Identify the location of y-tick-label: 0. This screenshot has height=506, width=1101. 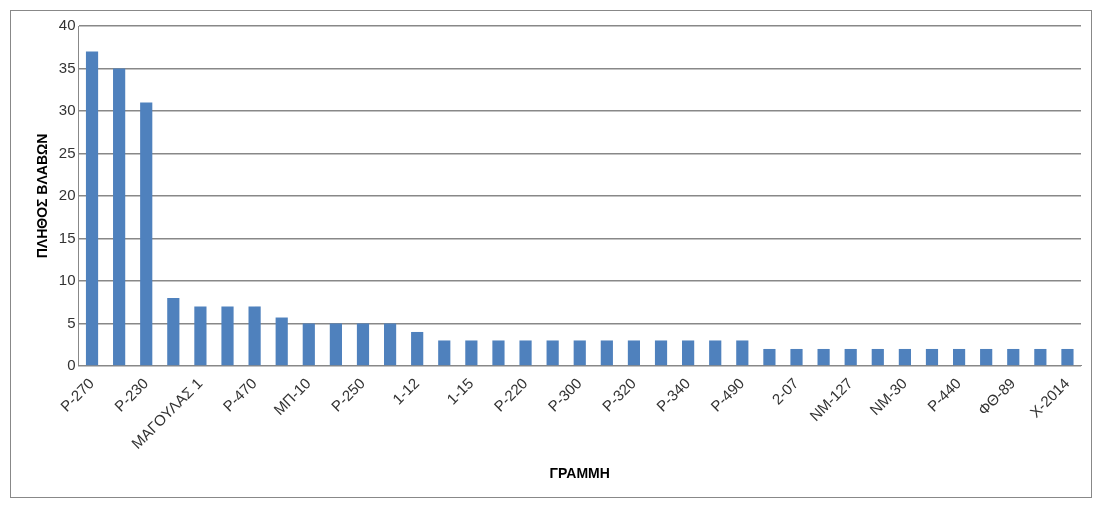
(71, 365).